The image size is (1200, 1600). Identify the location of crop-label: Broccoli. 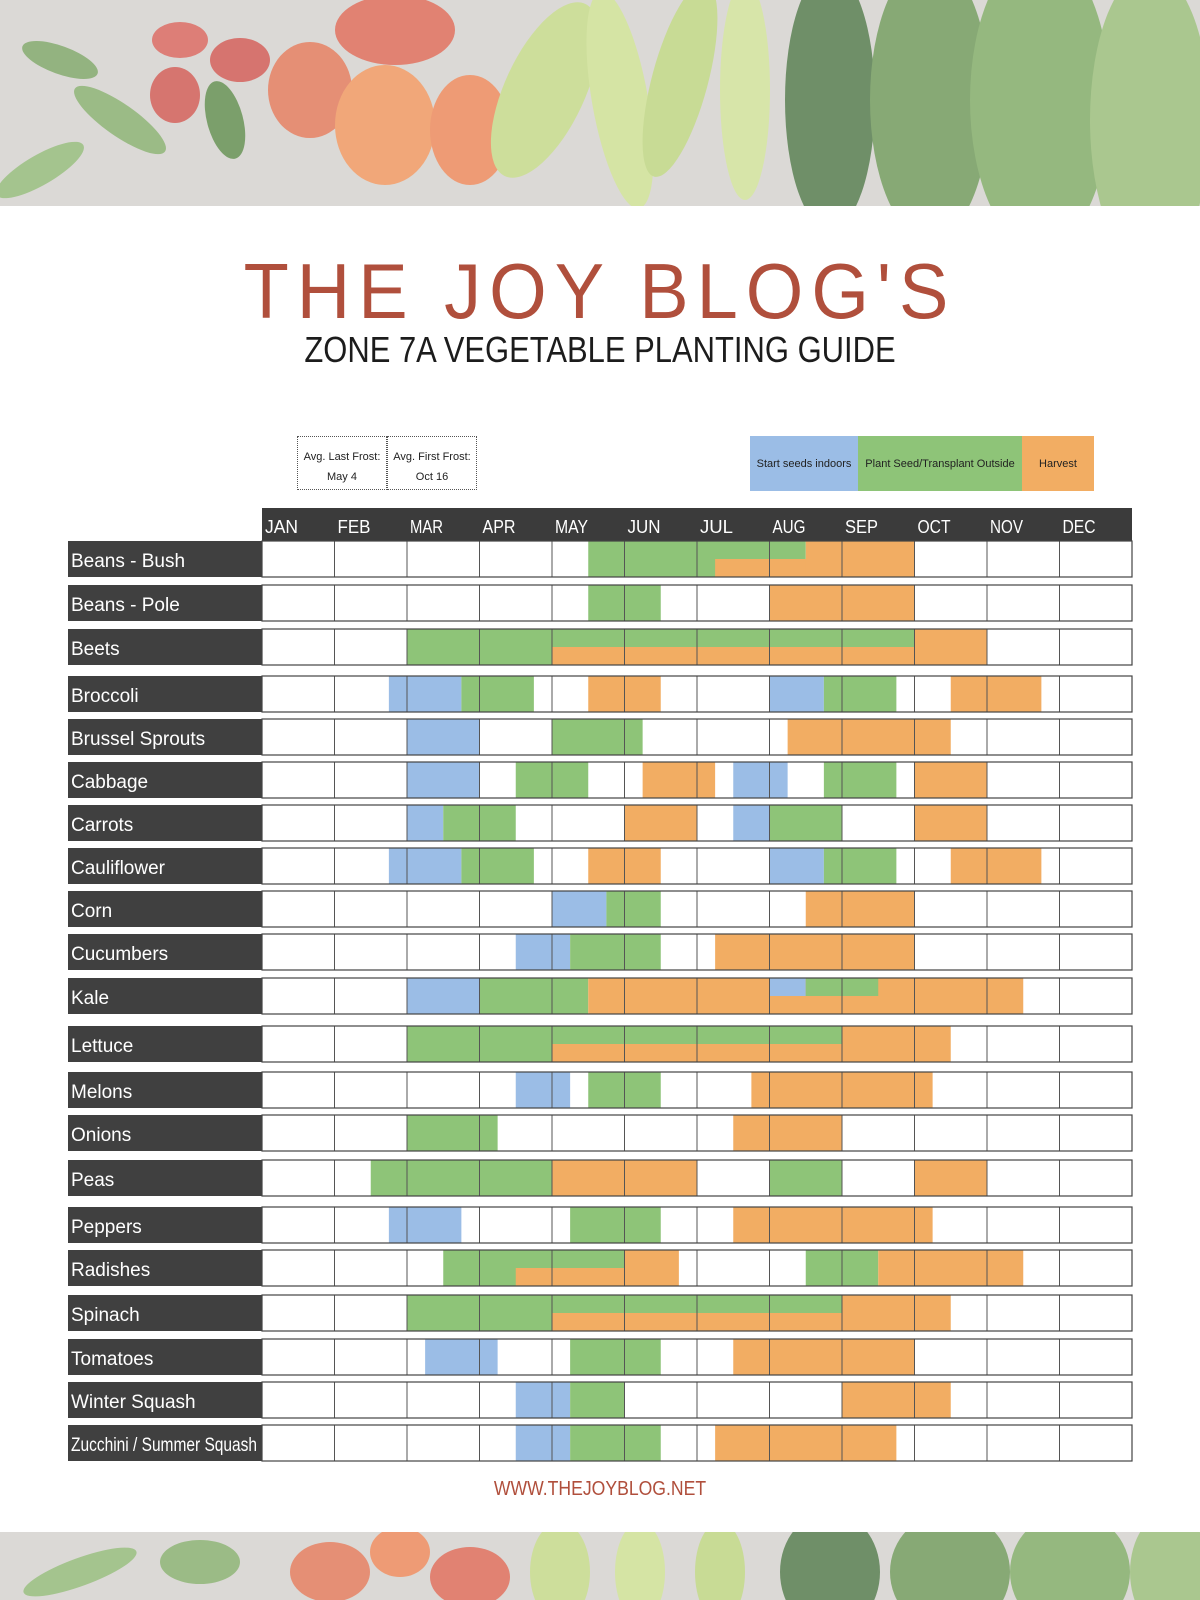
(105, 696).